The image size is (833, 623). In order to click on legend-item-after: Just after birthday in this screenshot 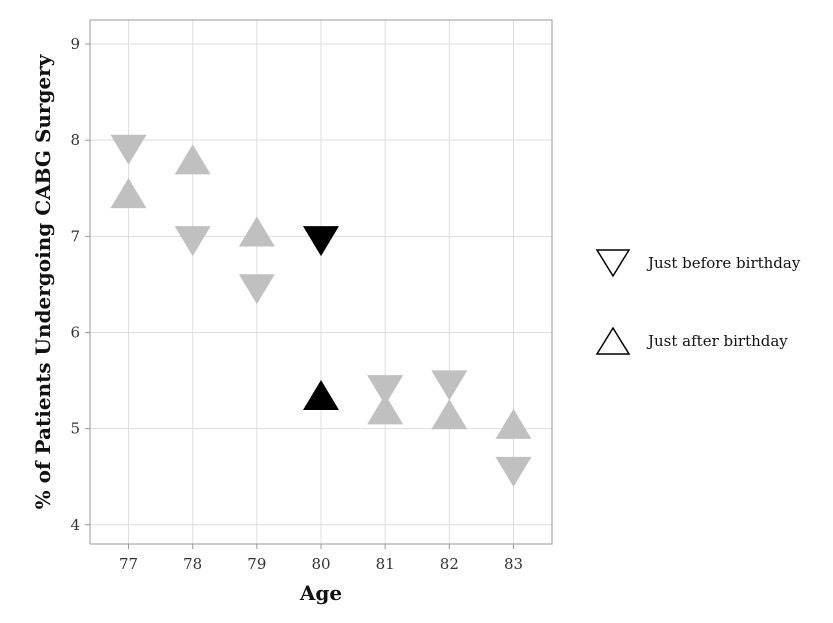, I will do `click(691, 340)`.